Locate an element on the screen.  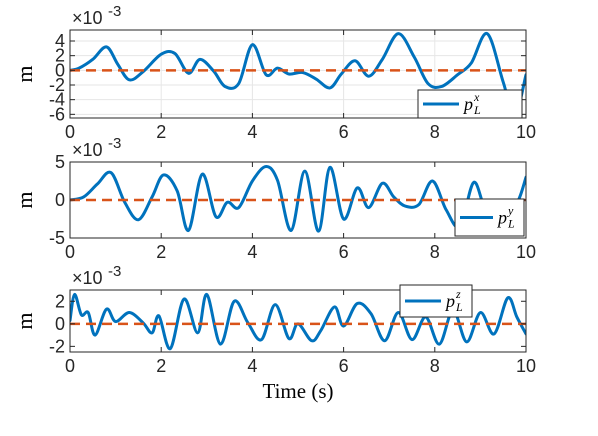
legend: p yL is located at coordinates (489, 217).